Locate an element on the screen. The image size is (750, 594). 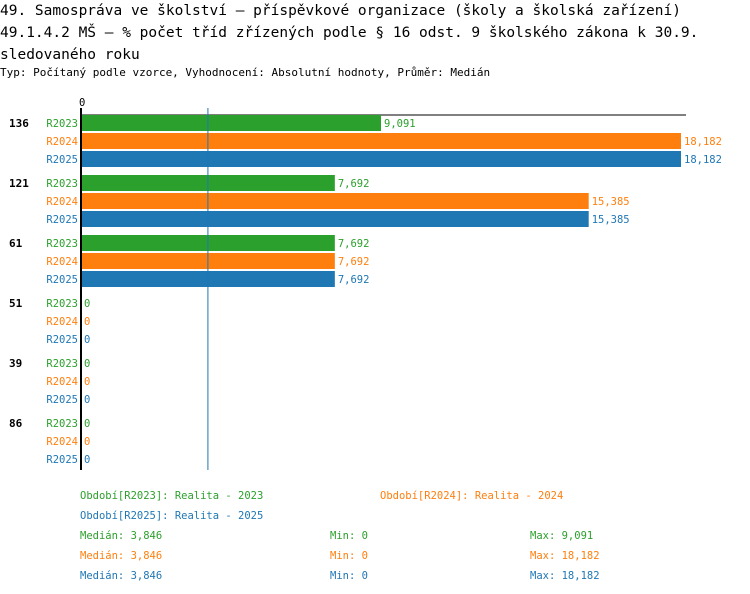
median-r2025: Medián: 3,846 is located at coordinates (121, 576).